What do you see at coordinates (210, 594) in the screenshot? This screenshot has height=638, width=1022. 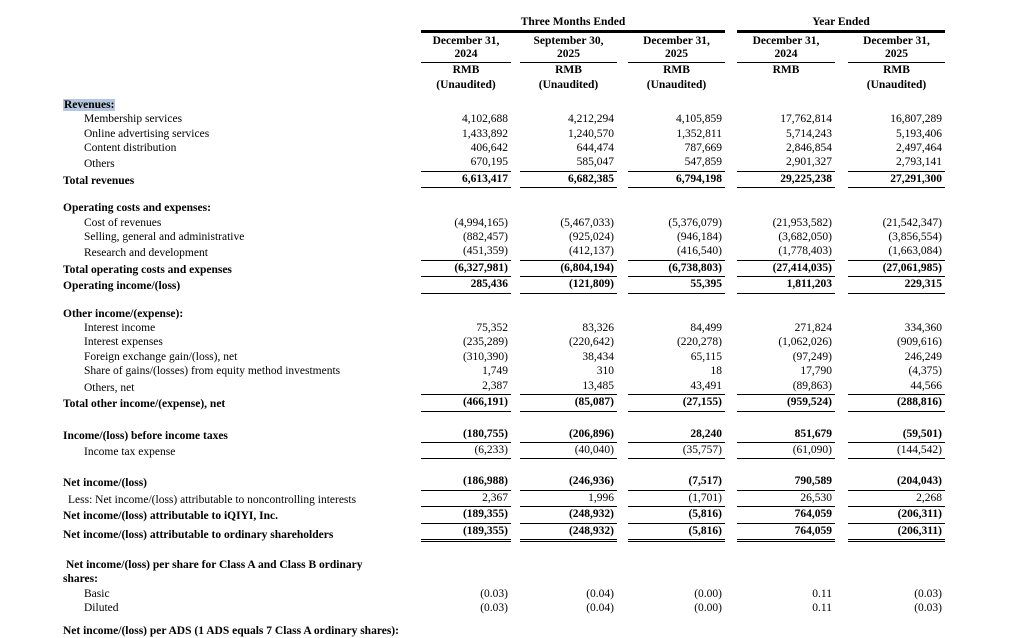 I see `row-label: Basic` at bounding box center [210, 594].